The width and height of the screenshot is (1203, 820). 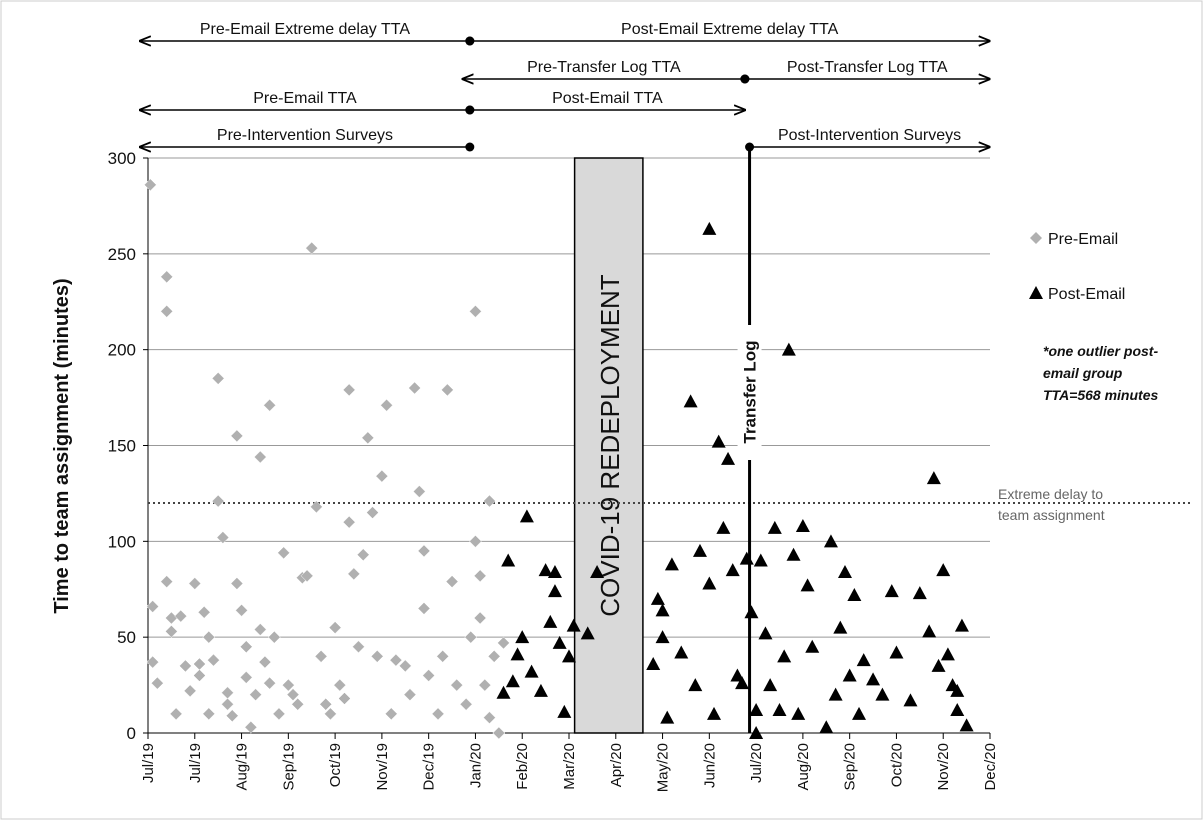 I want to click on x-tick-label: Jul/20, so click(x=756, y=763).